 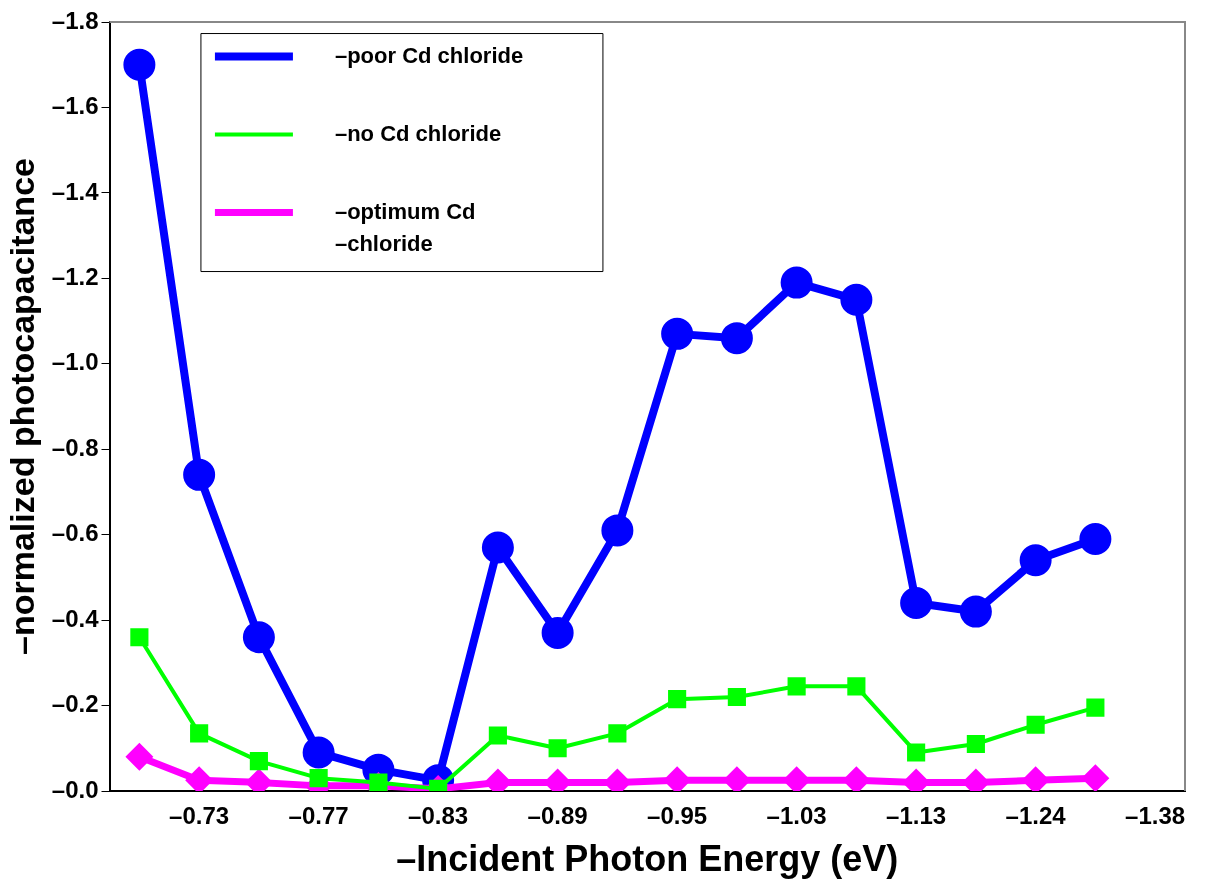 I want to click on y-tick-label: –0.4, so click(x=75, y=618).